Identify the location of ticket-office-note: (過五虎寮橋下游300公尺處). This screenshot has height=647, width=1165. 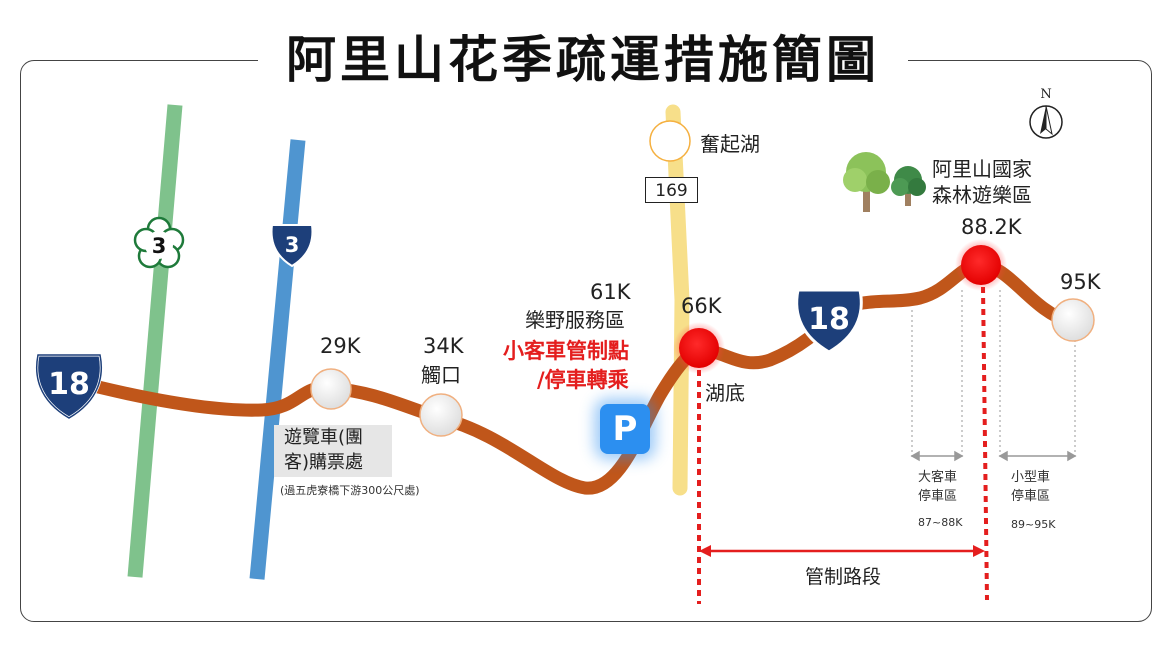
(350, 490).